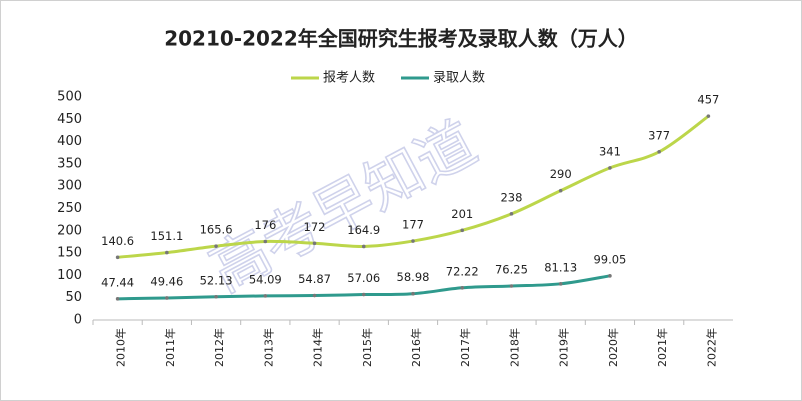 This screenshot has width=802, height=401. Describe the element at coordinates (349, 78) in the screenshot. I see `legend-label: 报考人数` at that location.